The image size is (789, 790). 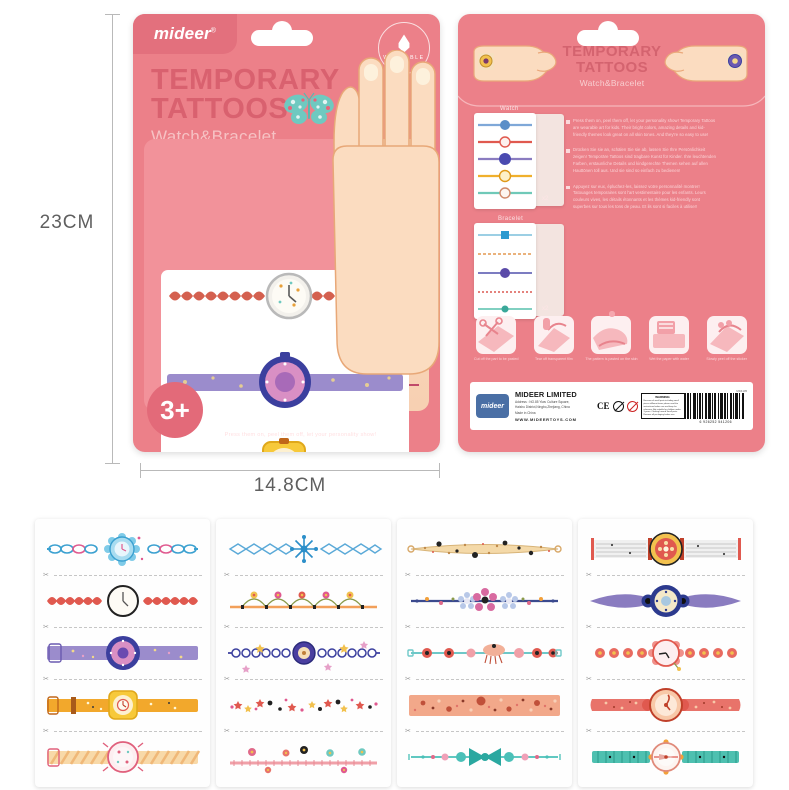 What do you see at coordinates (669, 335) in the screenshot?
I see `wet-sponge-icon` at bounding box center [669, 335].